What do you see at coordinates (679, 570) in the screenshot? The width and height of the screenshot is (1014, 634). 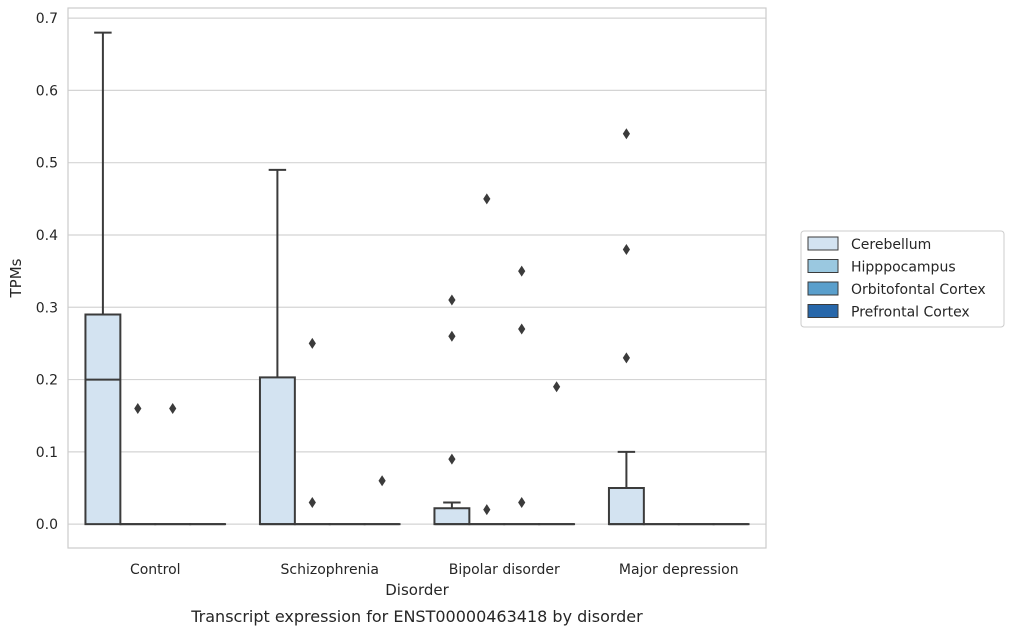 I see `x-tick-label: Major depression` at bounding box center [679, 570].